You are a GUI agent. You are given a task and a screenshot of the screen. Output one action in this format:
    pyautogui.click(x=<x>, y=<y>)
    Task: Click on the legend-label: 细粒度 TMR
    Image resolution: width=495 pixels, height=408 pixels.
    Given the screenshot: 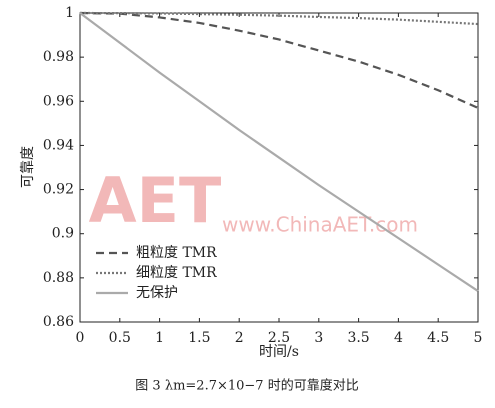 What is the action you would take?
    pyautogui.click(x=176, y=273)
    